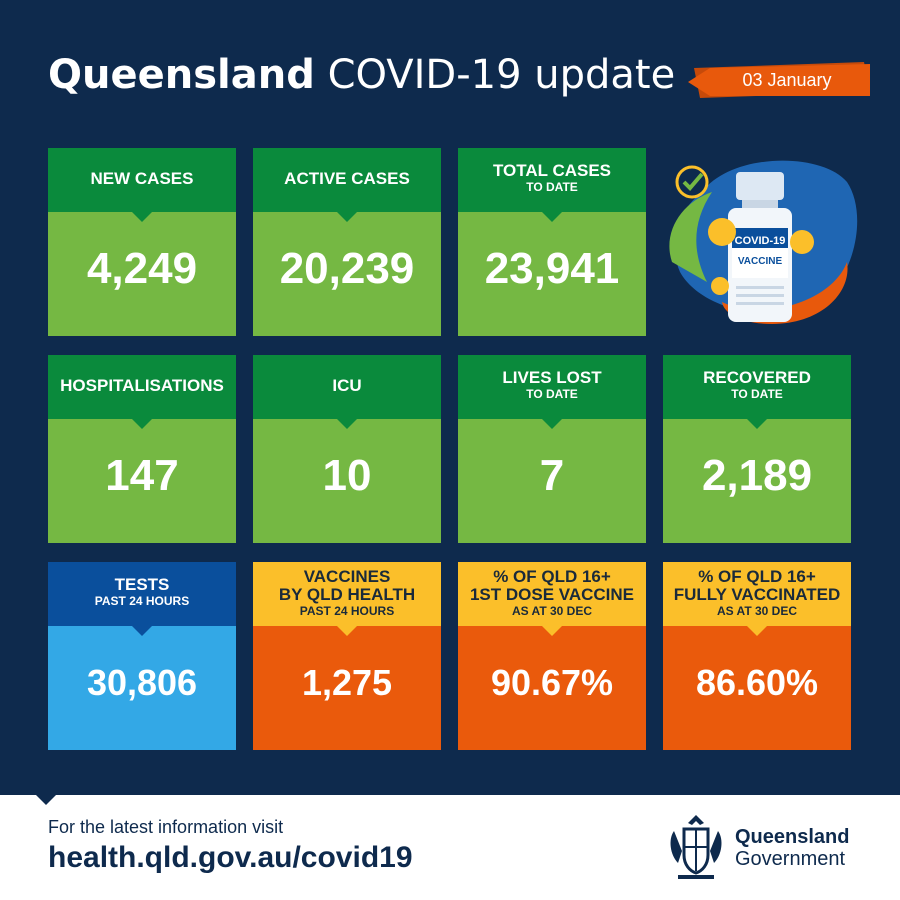  Describe the element at coordinates (347, 475) in the screenshot. I see `icu-value: 10` at that location.